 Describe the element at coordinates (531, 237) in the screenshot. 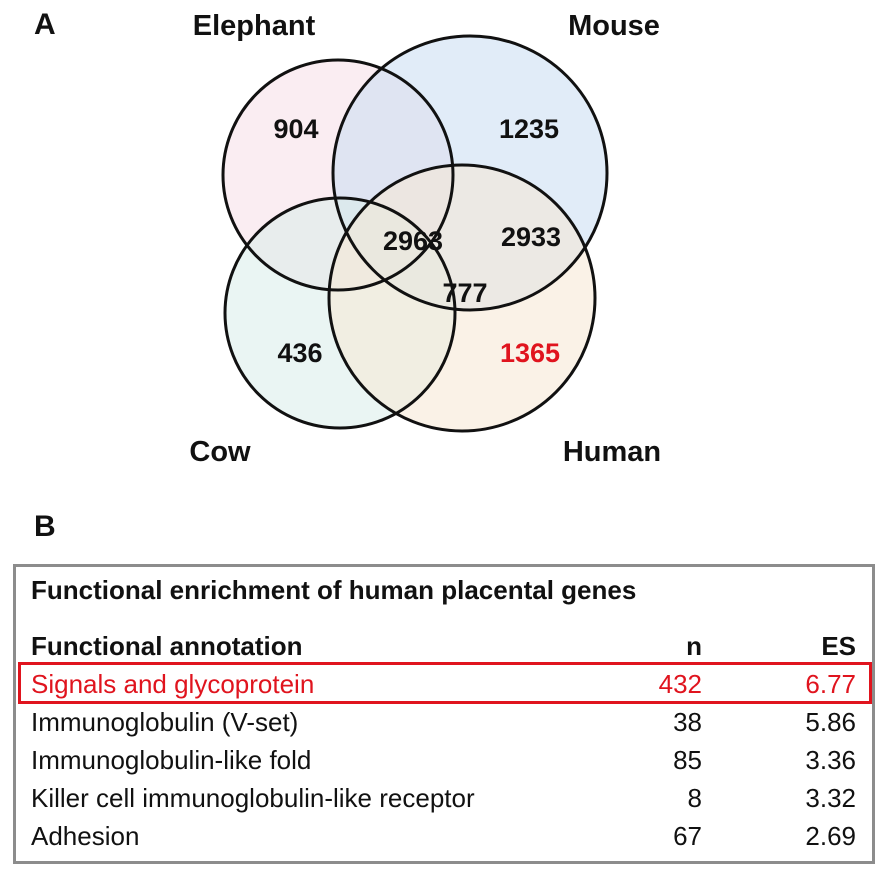

I see `count-mouse-human: 2933` at that location.